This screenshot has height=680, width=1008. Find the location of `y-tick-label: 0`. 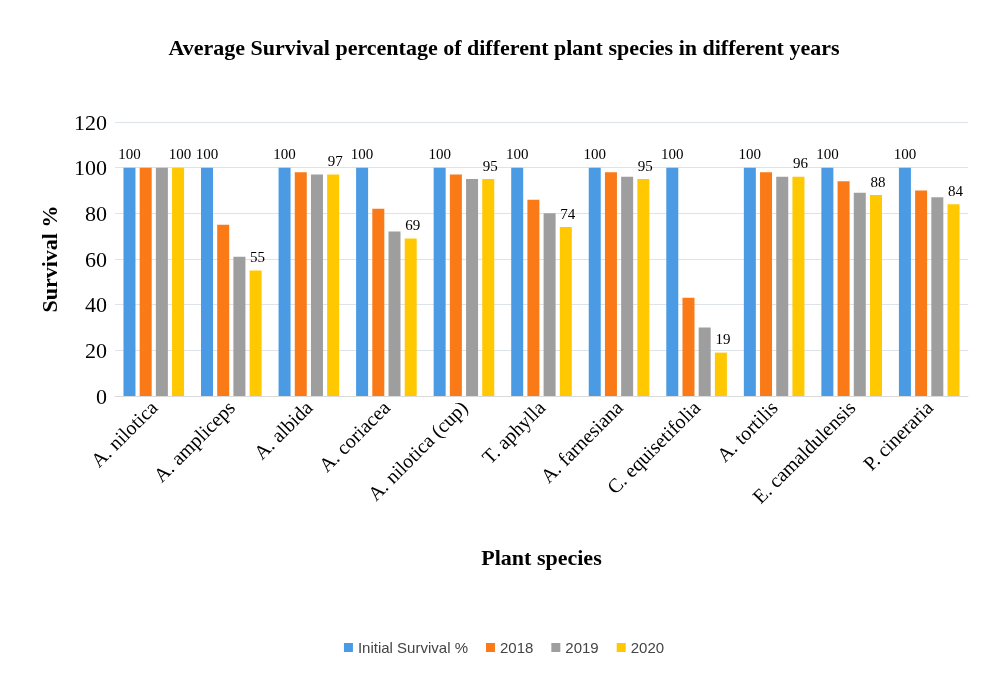

y-tick-label: 0 is located at coordinates (101, 396).